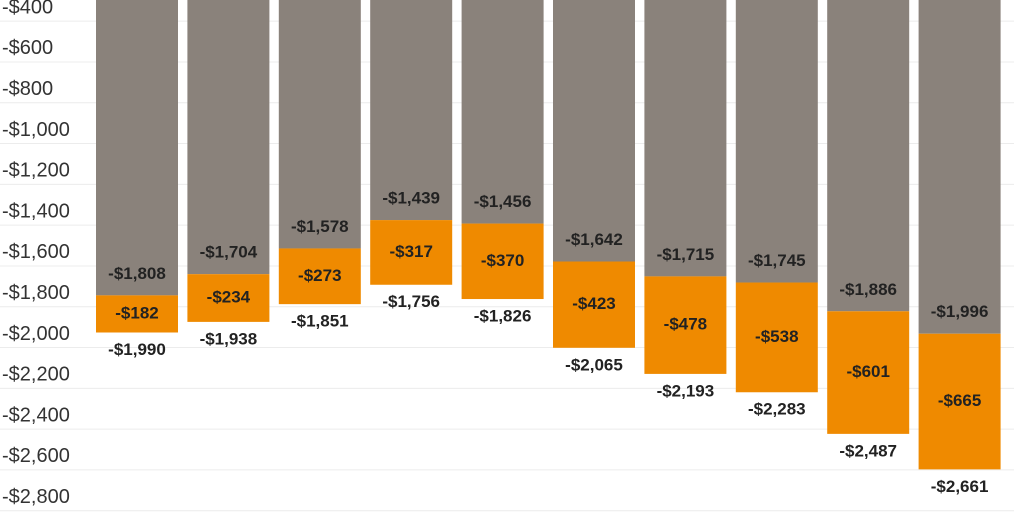 Image resolution: width=1024 pixels, height=512 pixels. Describe the element at coordinates (137, 349) in the screenshot. I see `total-label: -$1,990` at that location.